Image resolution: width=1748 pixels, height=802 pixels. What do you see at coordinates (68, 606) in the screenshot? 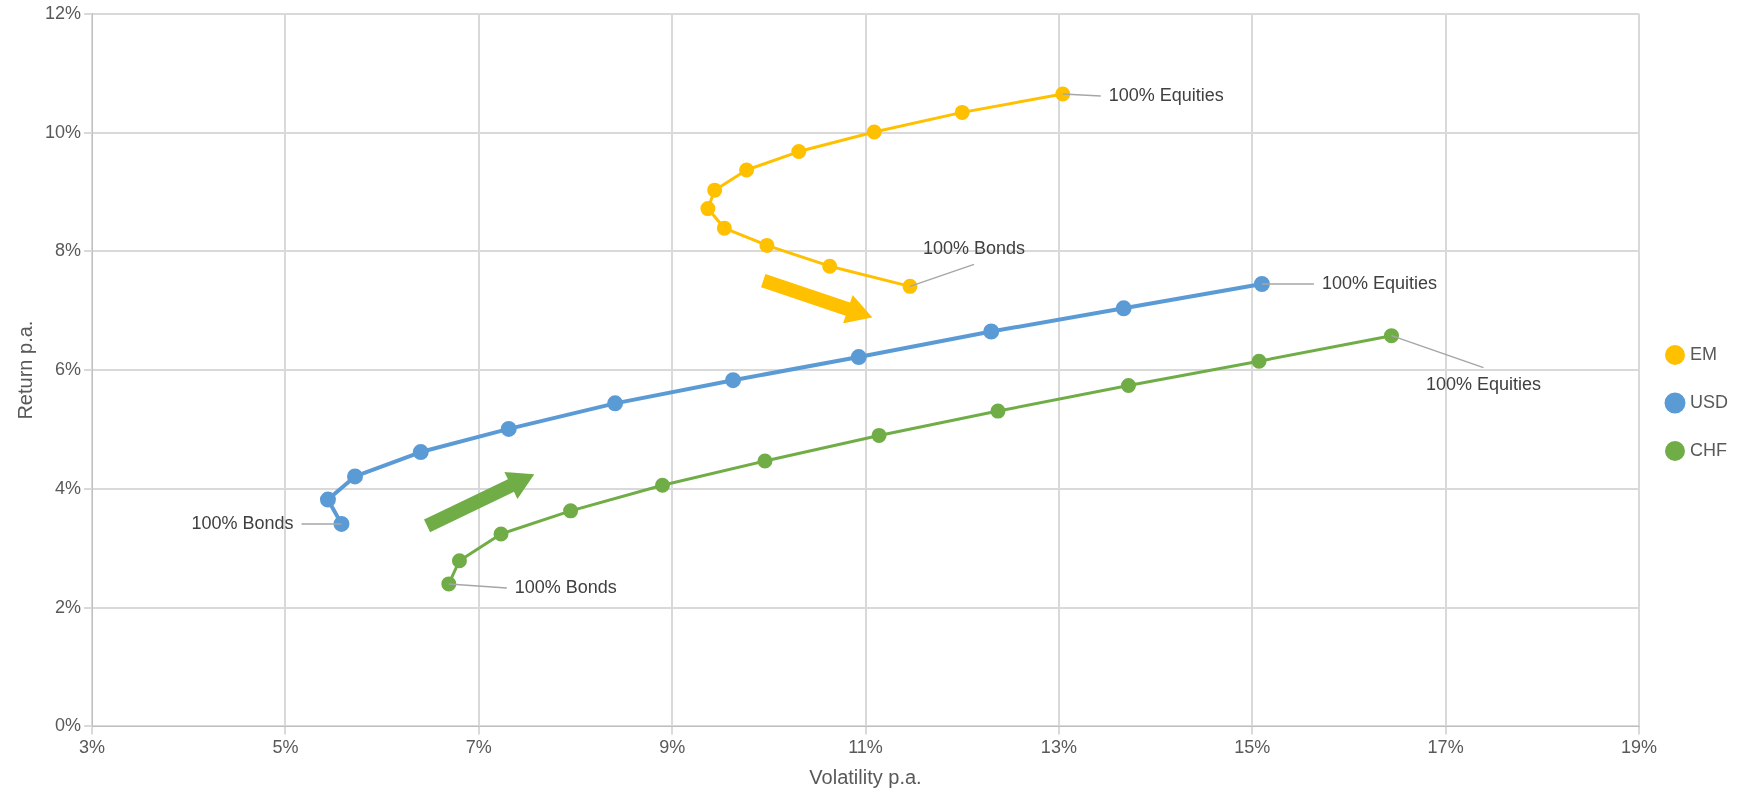
I see `y-tick-label: 2%` at bounding box center [68, 606].